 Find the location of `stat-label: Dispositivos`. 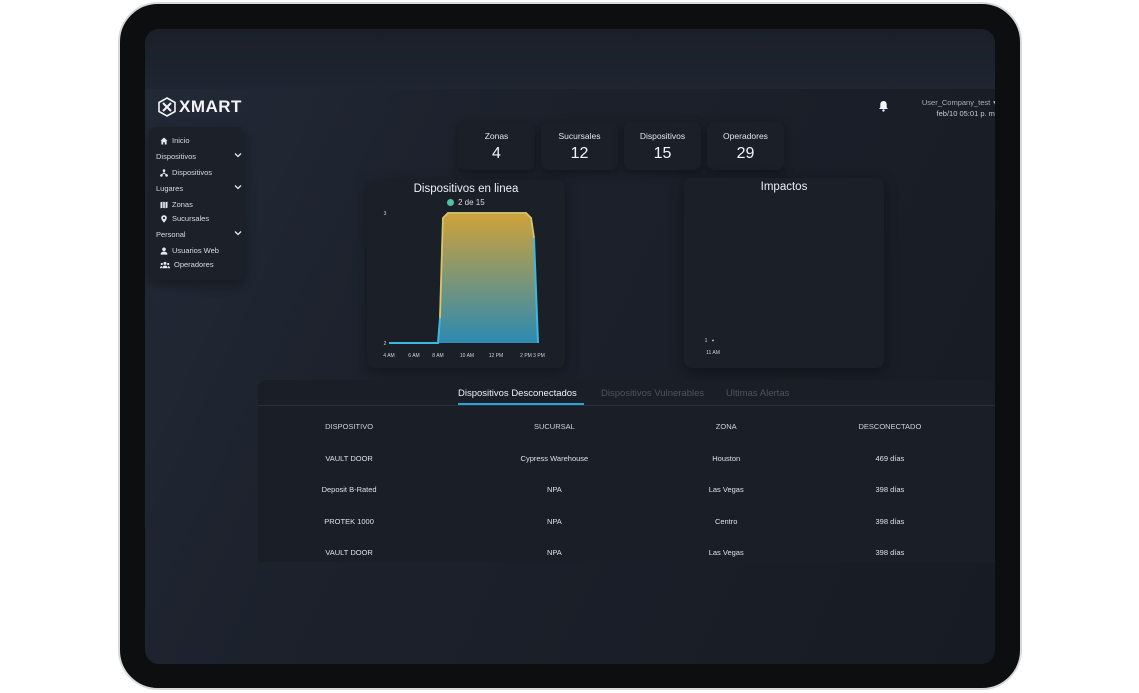

stat-label: Dispositivos is located at coordinates (662, 136).